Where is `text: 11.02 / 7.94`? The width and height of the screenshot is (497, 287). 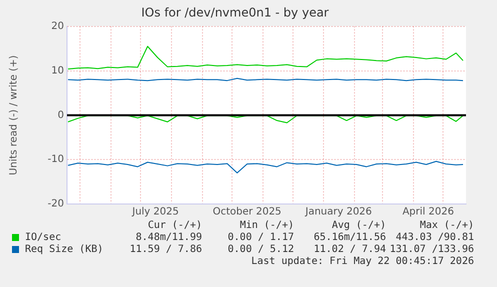 text: 11.02 / 7.94 is located at coordinates (349, 249).